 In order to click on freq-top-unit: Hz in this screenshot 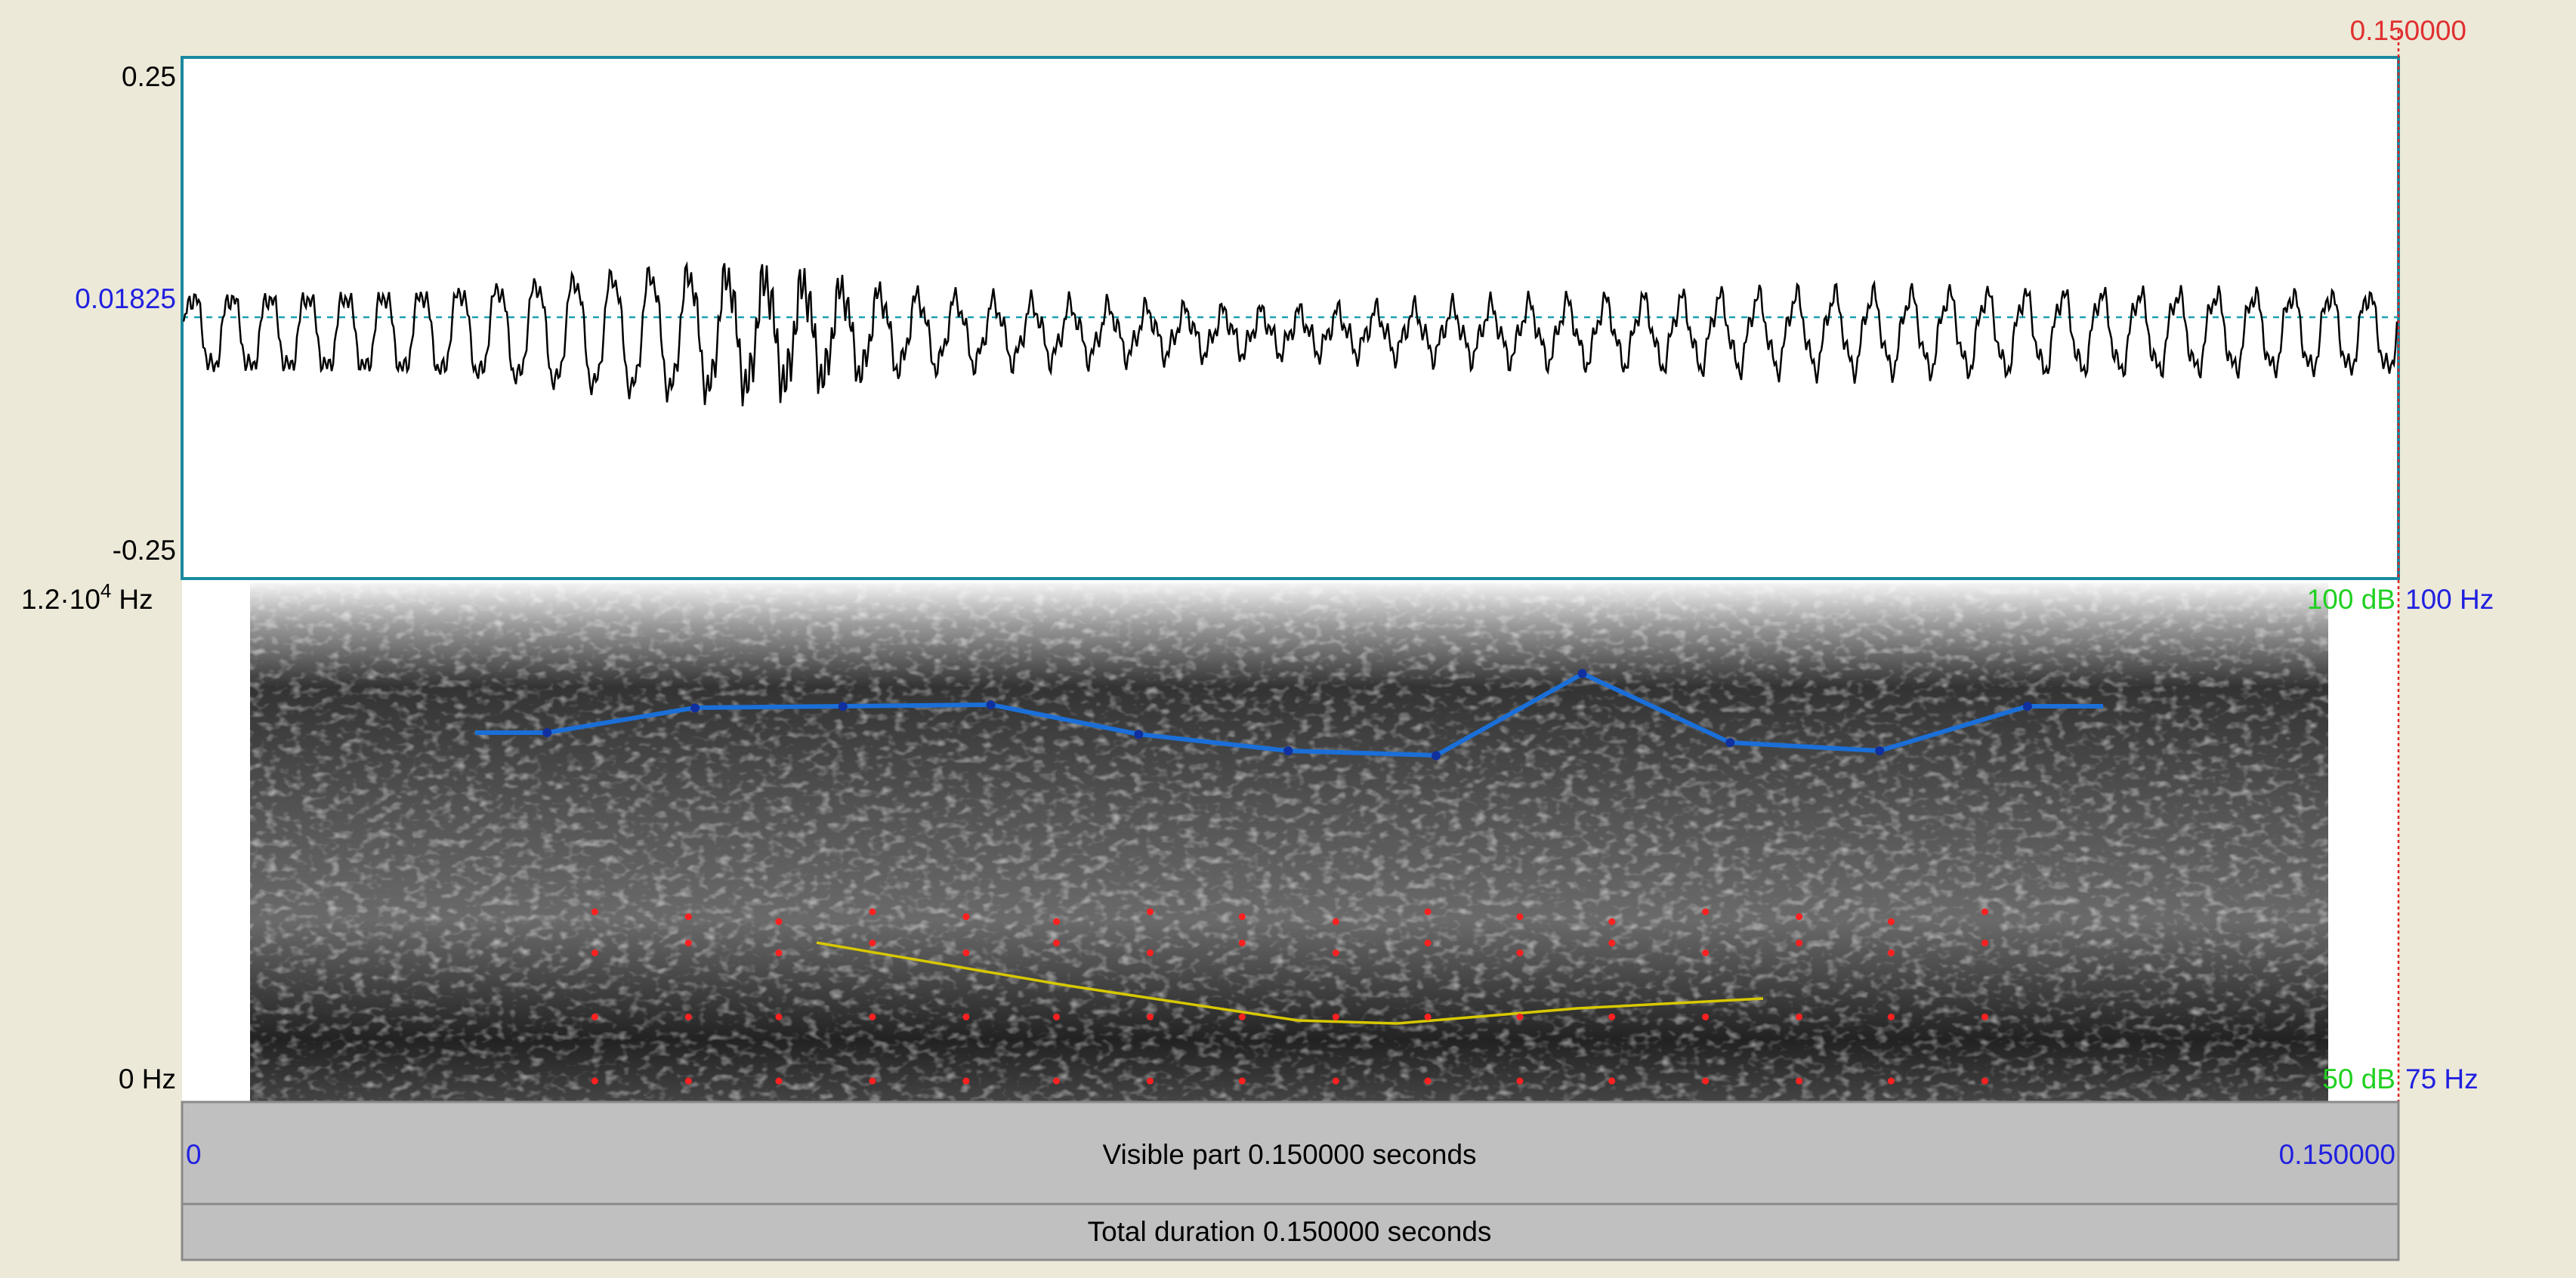, I will do `click(136, 599)`.